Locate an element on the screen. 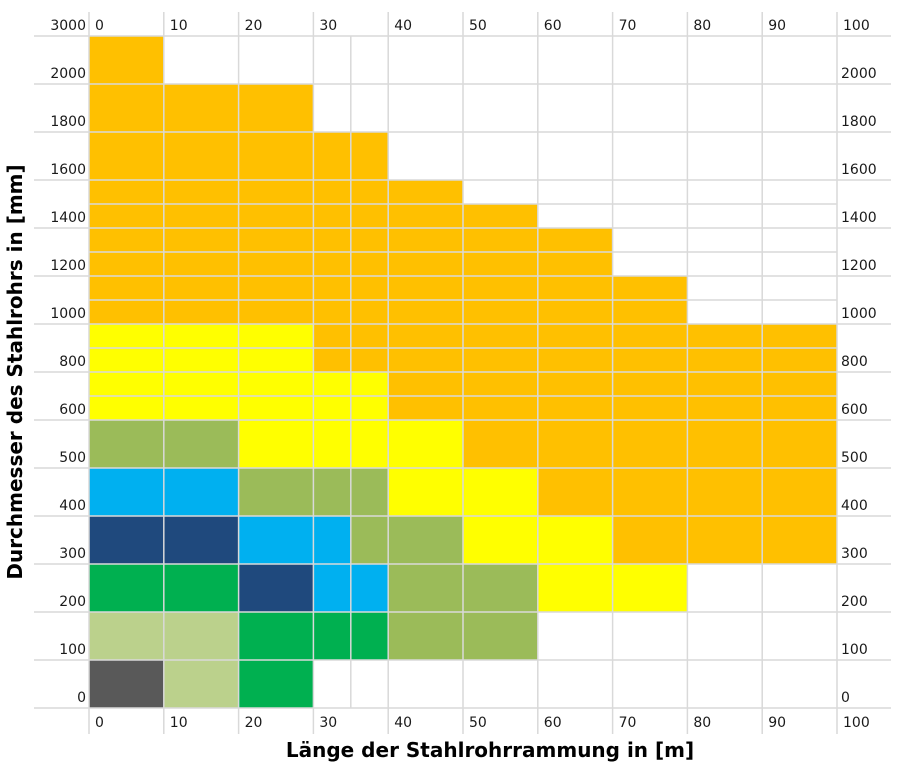 The height and width of the screenshot is (770, 900). x-tick-label-bottom: 60 is located at coordinates (553, 723).